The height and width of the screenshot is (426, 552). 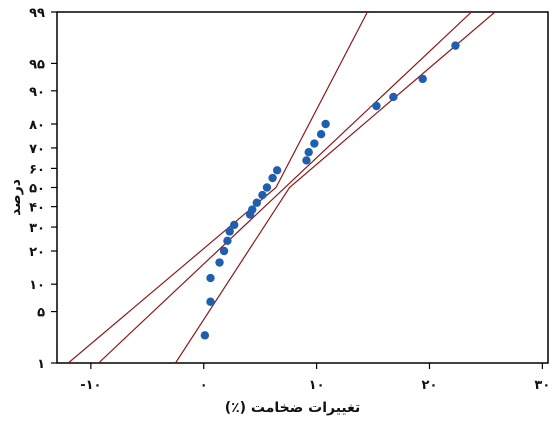 What do you see at coordinates (16, 197) in the screenshot?
I see `y-axis-title: درصد` at bounding box center [16, 197].